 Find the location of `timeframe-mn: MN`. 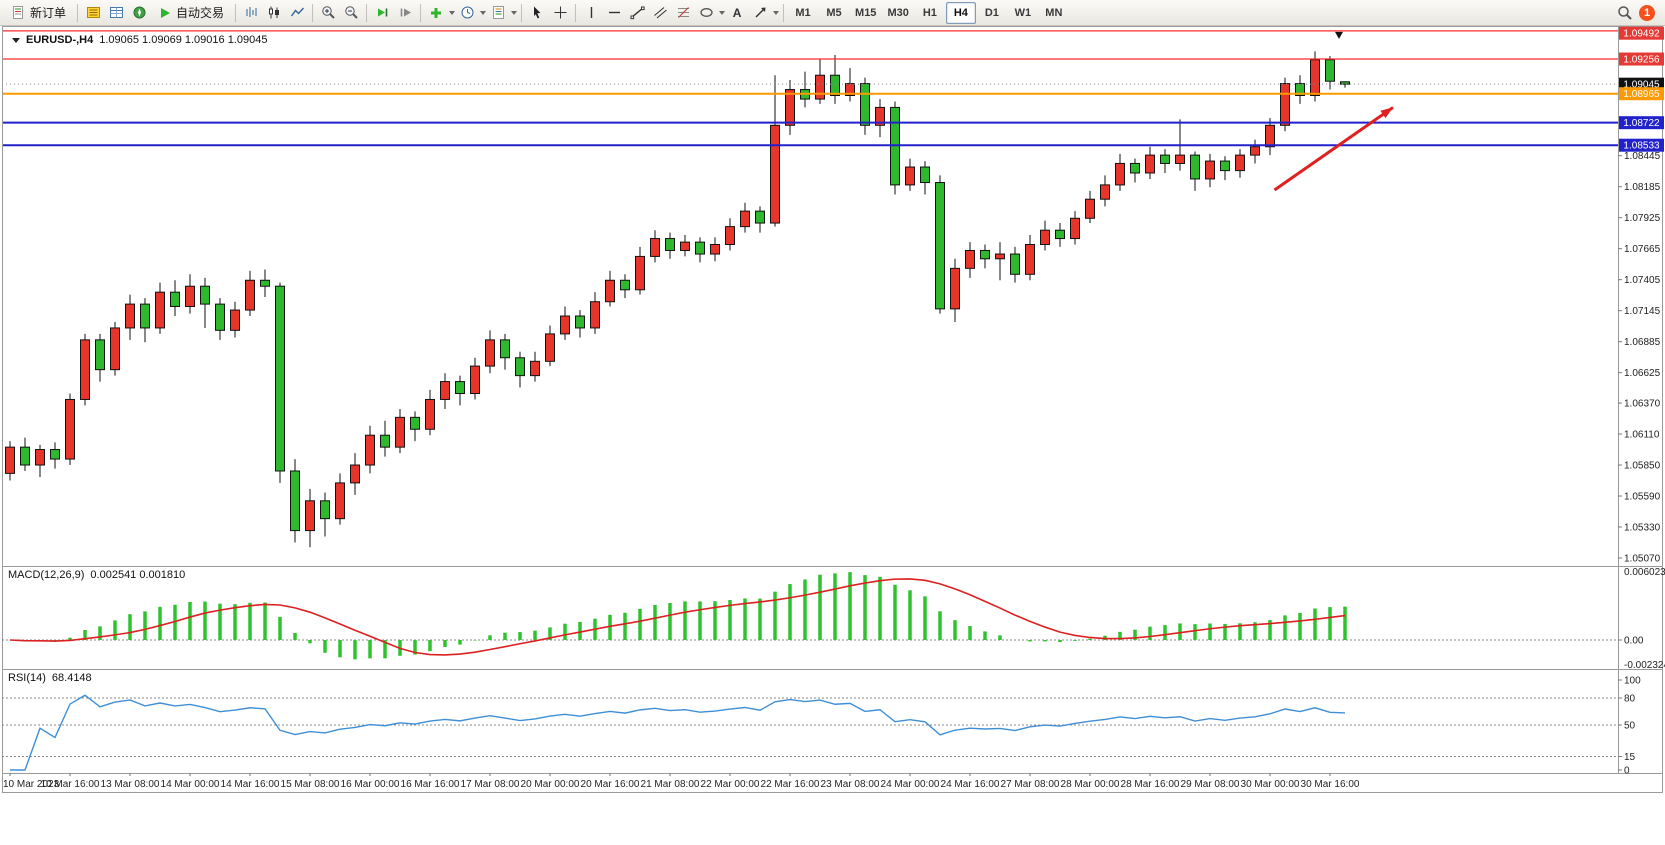

timeframe-mn: MN is located at coordinates (1054, 12).